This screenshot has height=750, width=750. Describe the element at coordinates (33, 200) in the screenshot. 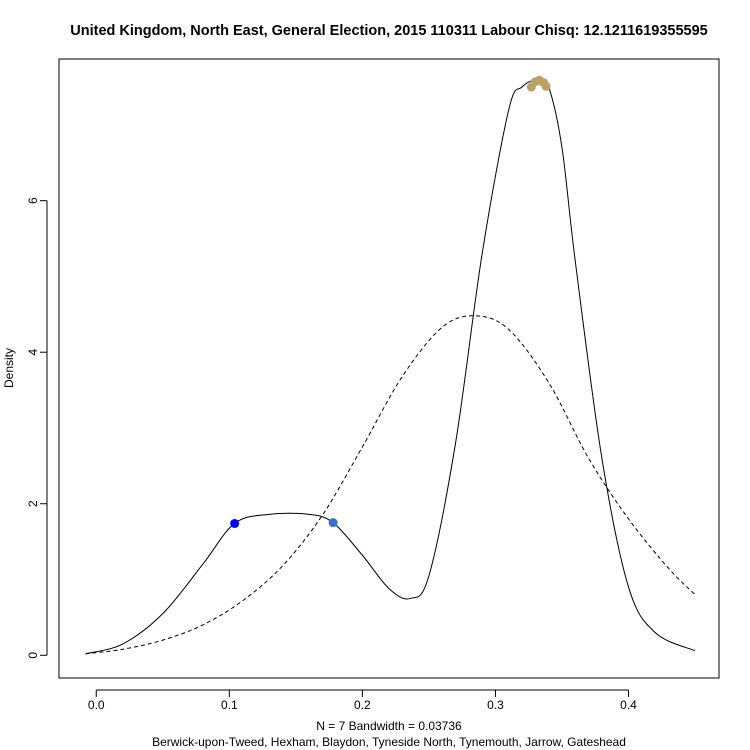

I see `y-tick-label: 6` at that location.